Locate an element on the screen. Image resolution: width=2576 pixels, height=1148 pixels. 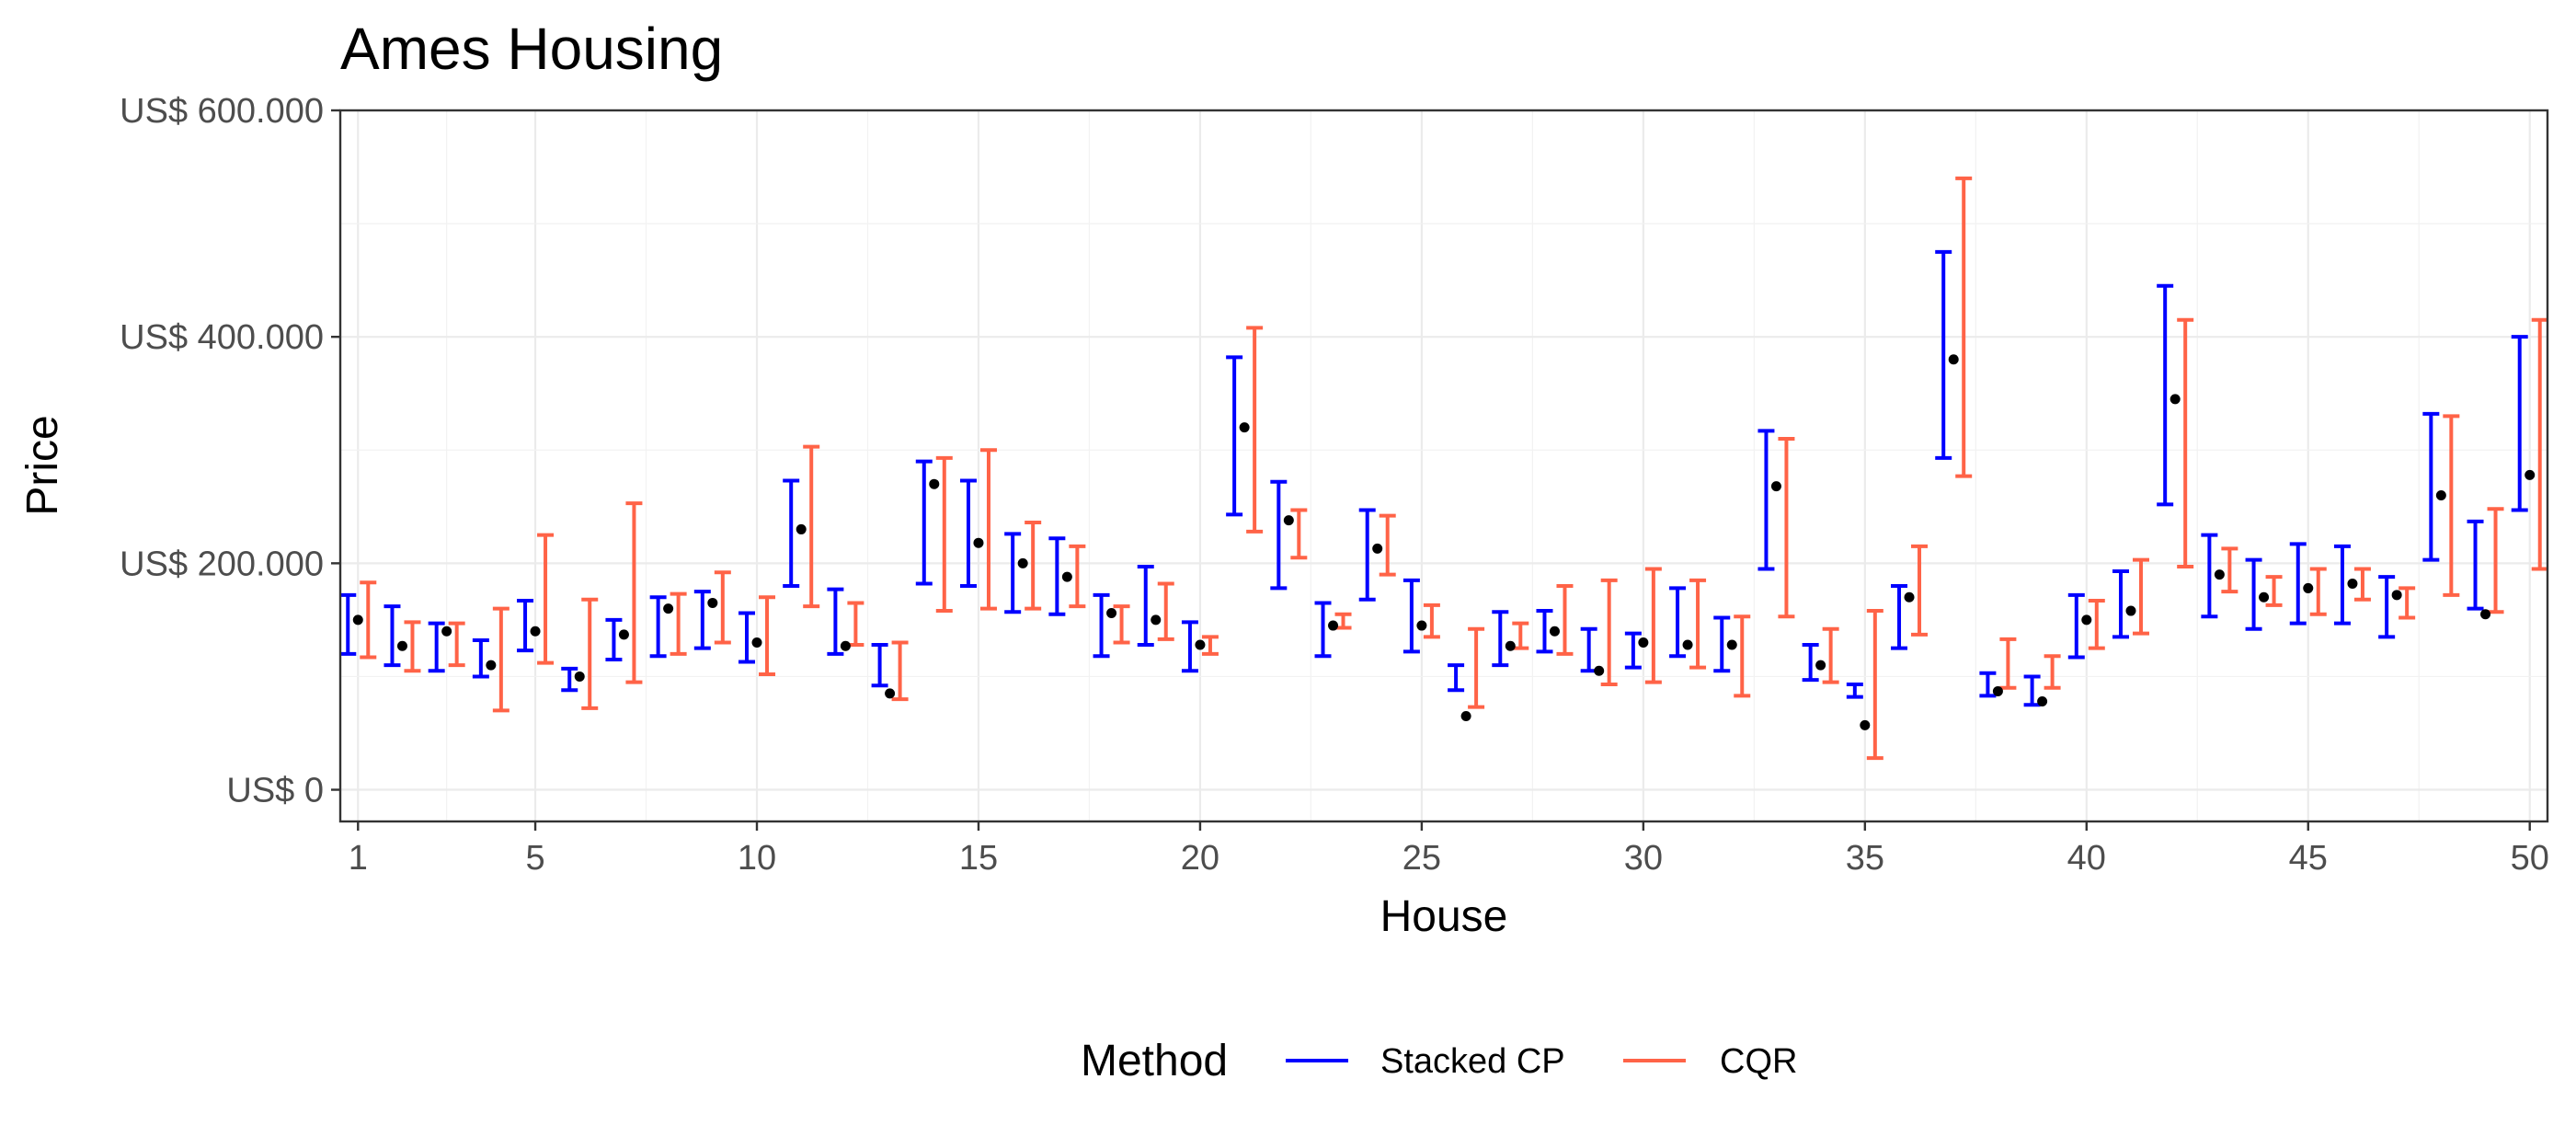
x-tick-label: 30 is located at coordinates (1643, 858).